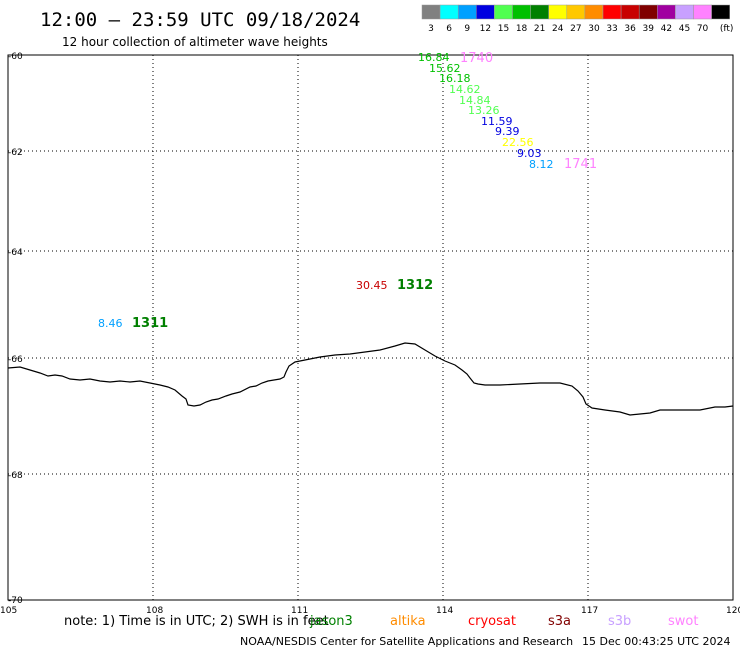 Image resolution: width=740 pixels, height=650 pixels. Describe the element at coordinates (684, 29) in the screenshot. I see `legend-label: 45` at that location.